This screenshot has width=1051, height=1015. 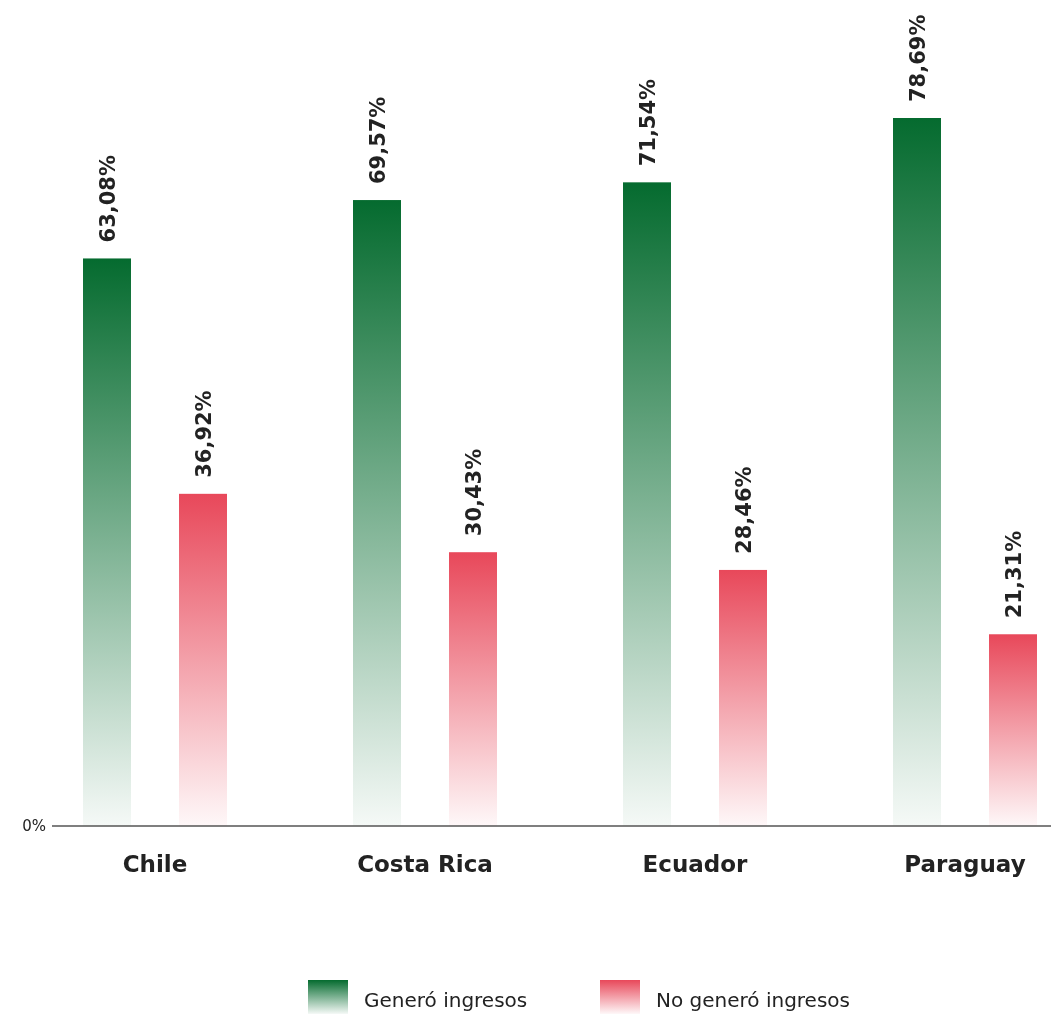 I want to click on data-label: 71,54%, so click(x=648, y=122).